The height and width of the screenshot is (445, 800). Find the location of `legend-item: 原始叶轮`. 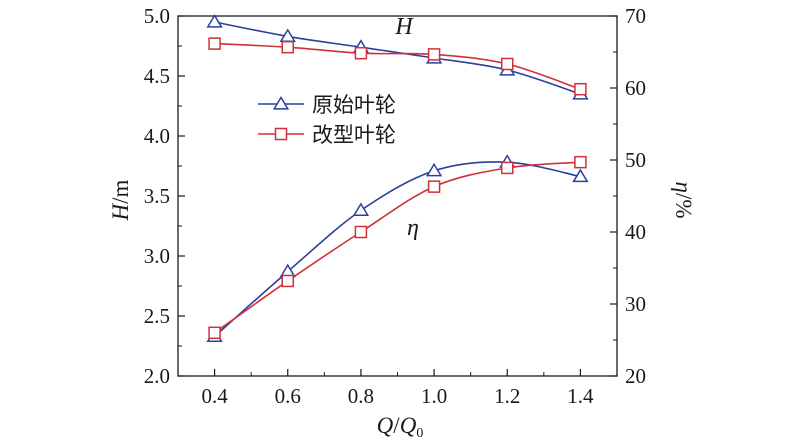

legend-item: 原始叶轮 is located at coordinates (327, 105).